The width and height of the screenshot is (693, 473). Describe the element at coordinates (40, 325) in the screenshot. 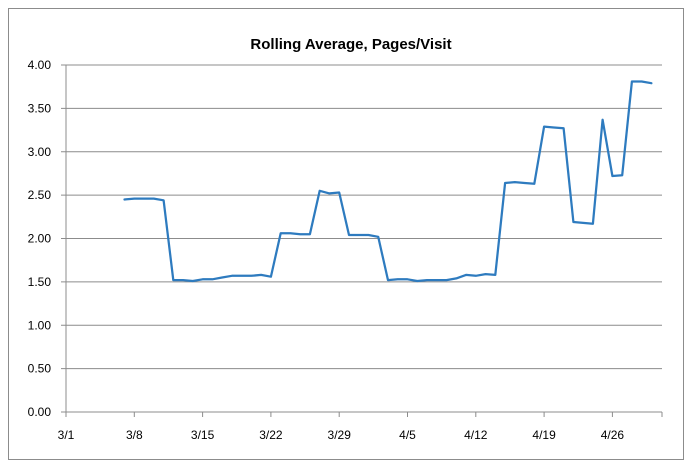

I see `y-tick-label: 1.00` at that location.